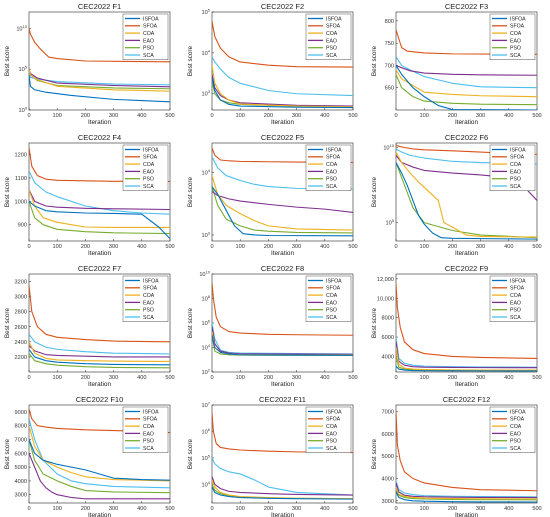 The image size is (550, 517). I want to click on y-tick-label: 1100, so click(21, 179).